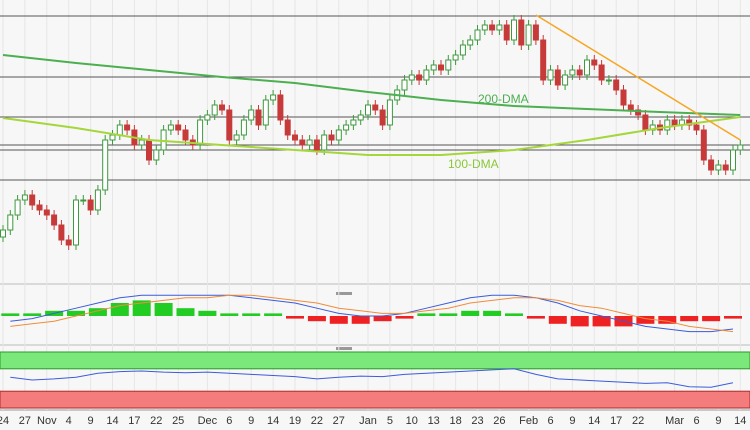 This screenshot has width=750, height=430. Describe the element at coordinates (372, 378) in the screenshot. I see `rsi-line` at that location.